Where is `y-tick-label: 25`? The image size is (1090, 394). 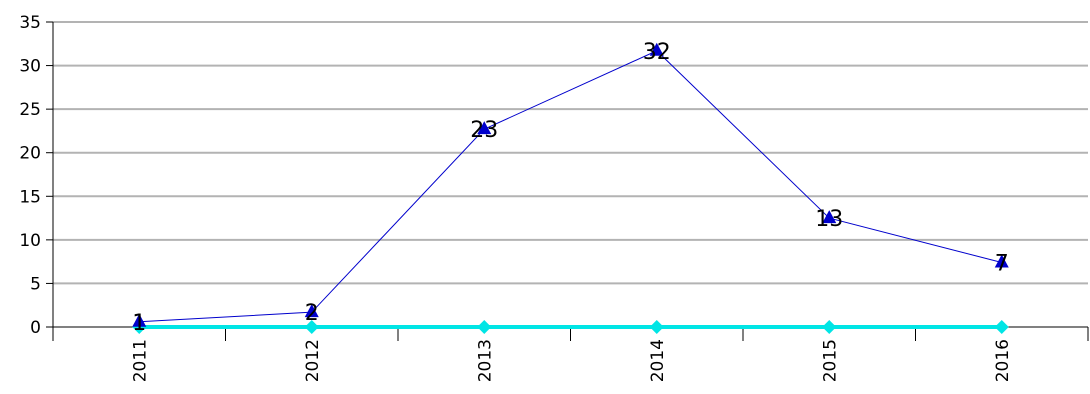 y-tick-label: 25 is located at coordinates (30, 110).